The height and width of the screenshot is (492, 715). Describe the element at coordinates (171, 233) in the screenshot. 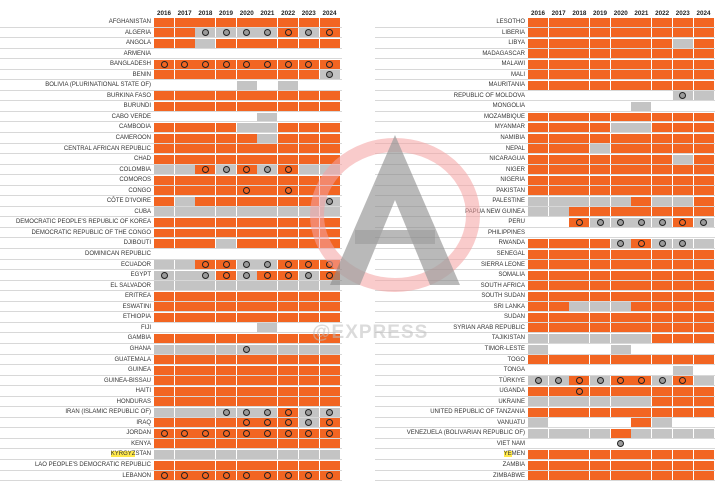

I see `table-row: DEMOCRATIC REPUBLIC OF THE CONGO` at that location.